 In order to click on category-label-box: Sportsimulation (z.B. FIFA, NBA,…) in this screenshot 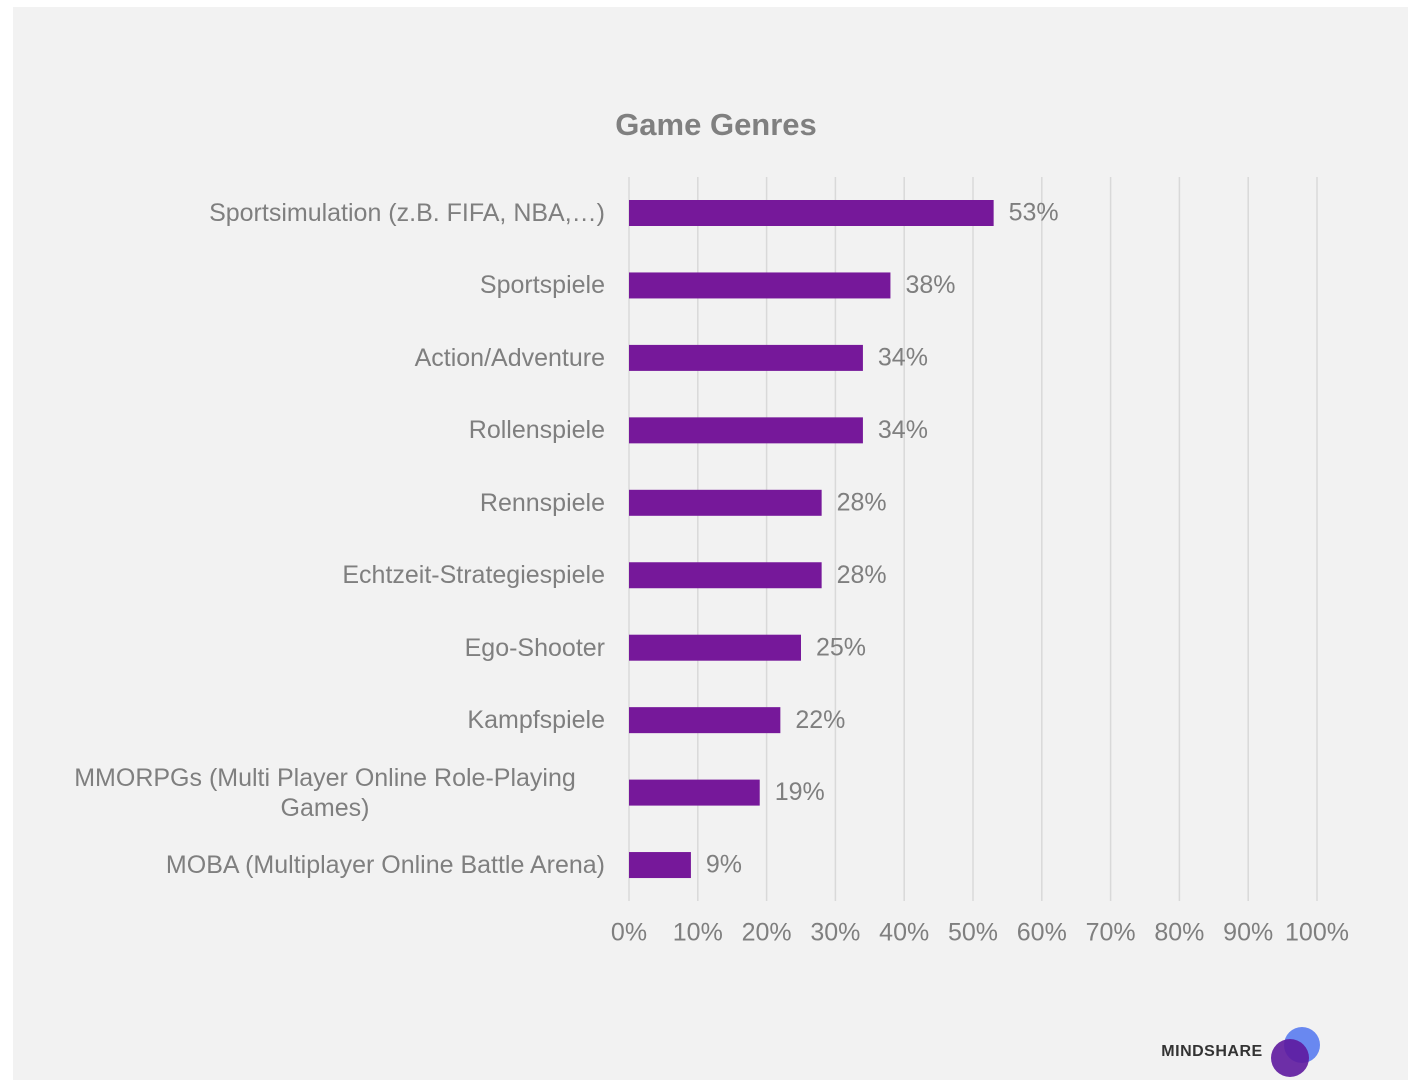, I will do `click(325, 213)`.